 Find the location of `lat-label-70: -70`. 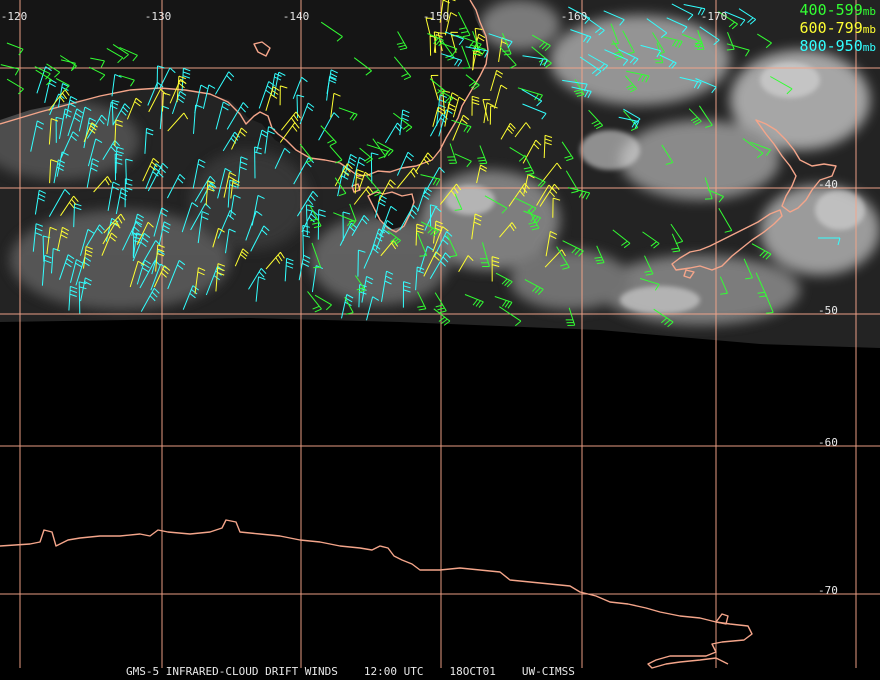

lat-label-70: -70 is located at coordinates (828, 590).